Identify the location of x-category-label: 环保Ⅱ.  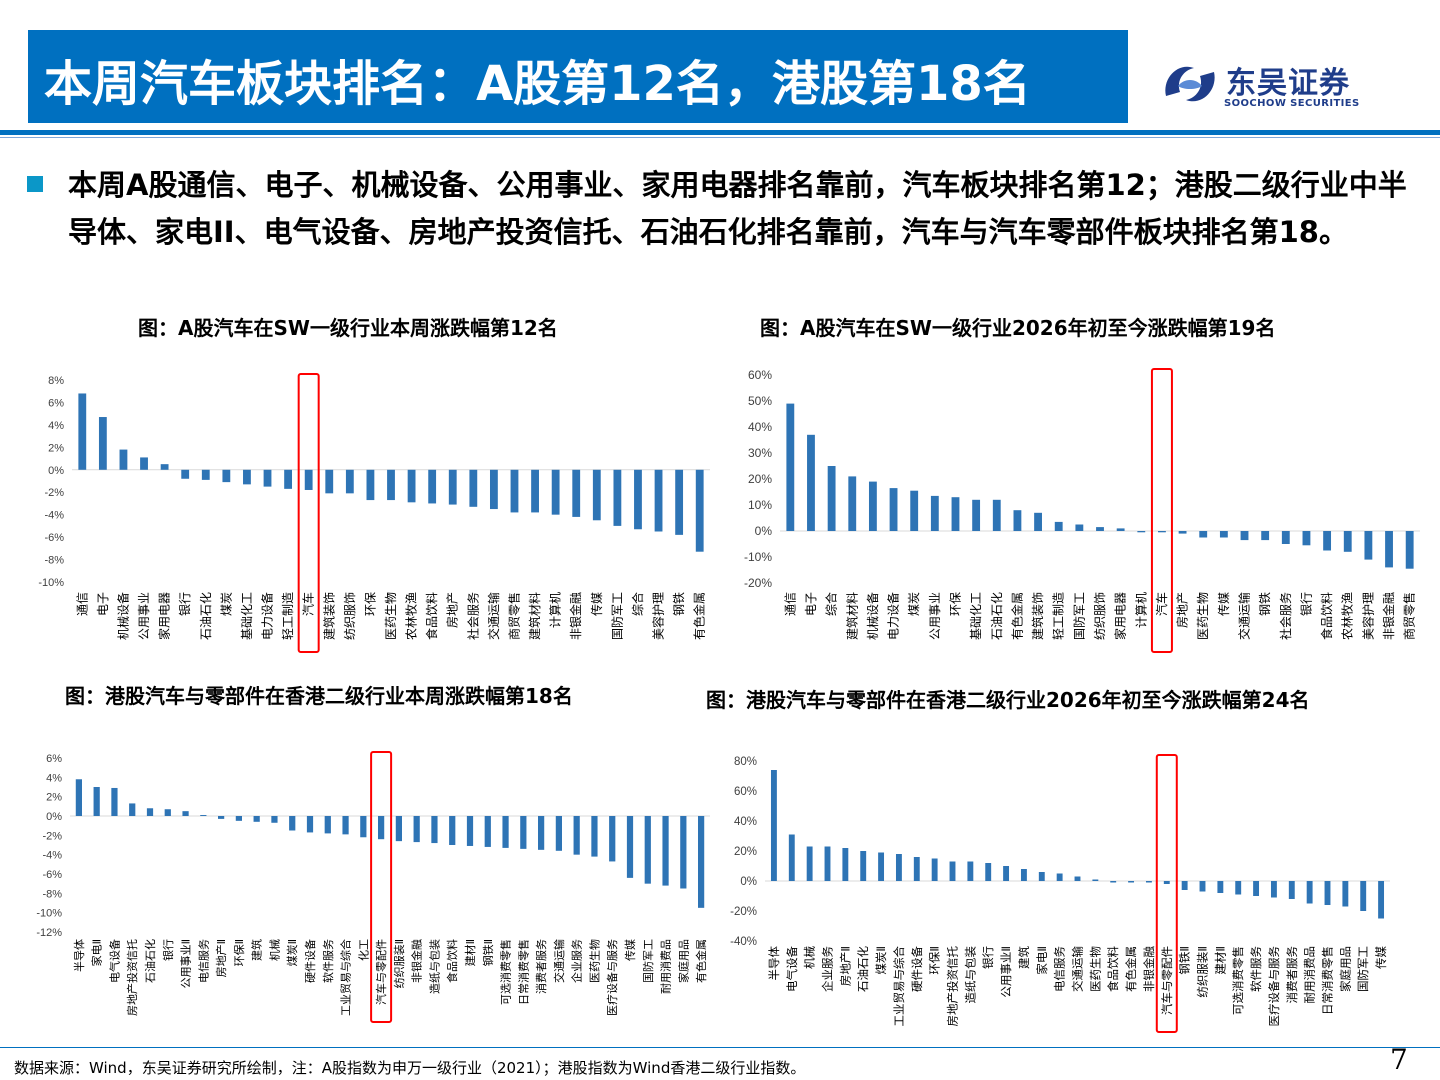
(239, 952).